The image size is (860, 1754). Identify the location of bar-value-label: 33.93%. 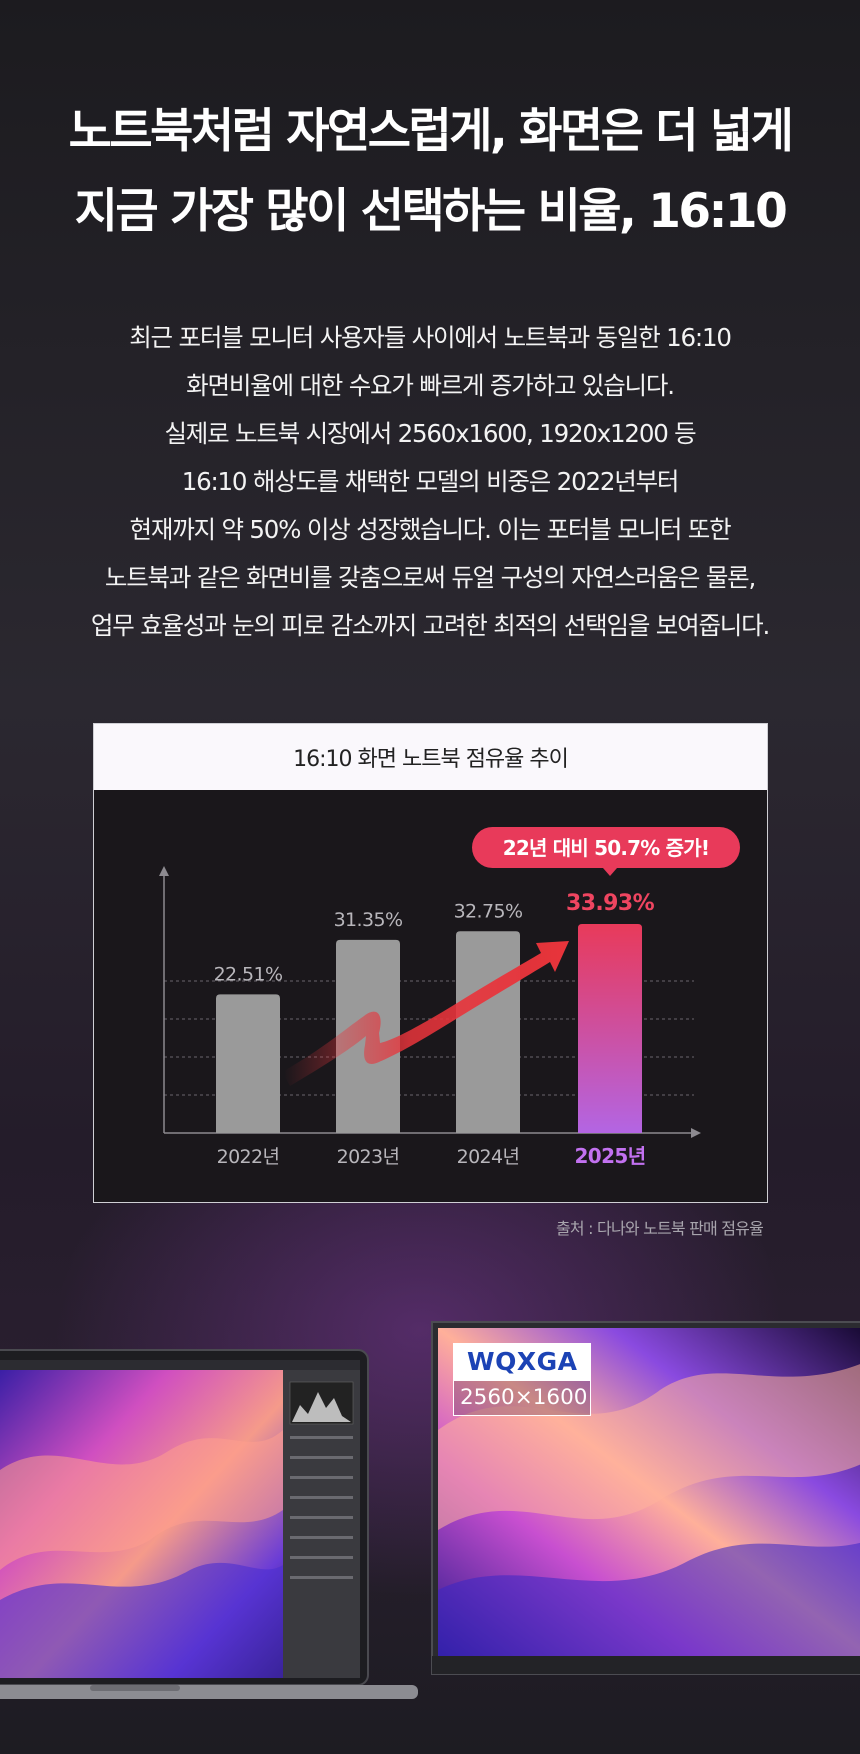
(610, 903).